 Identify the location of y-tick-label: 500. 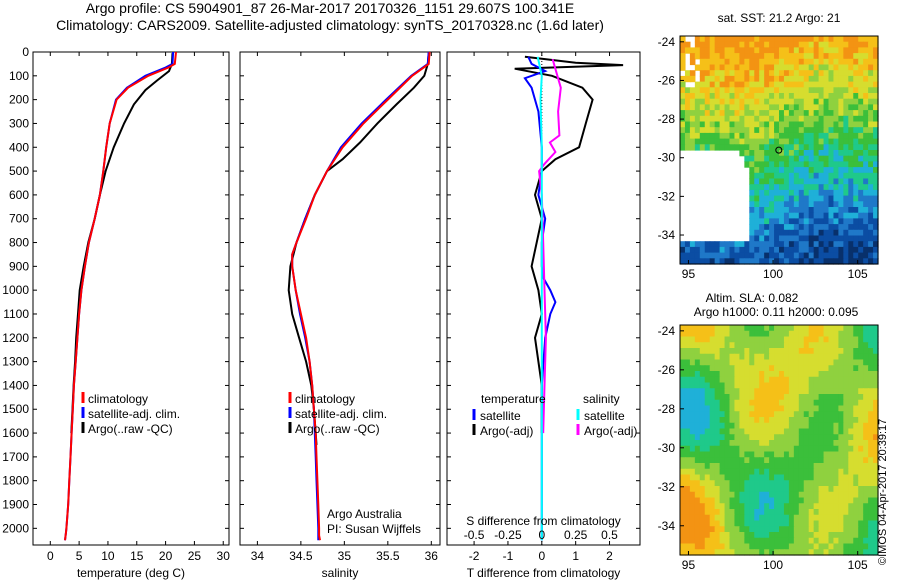
(19, 171).